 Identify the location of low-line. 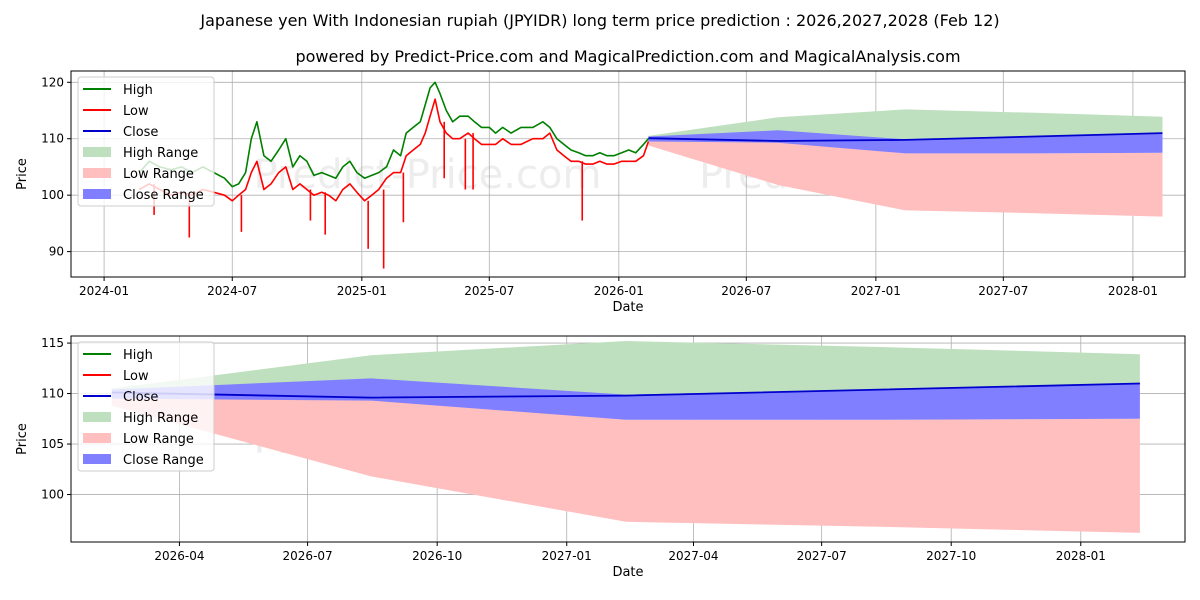
(394, 150).